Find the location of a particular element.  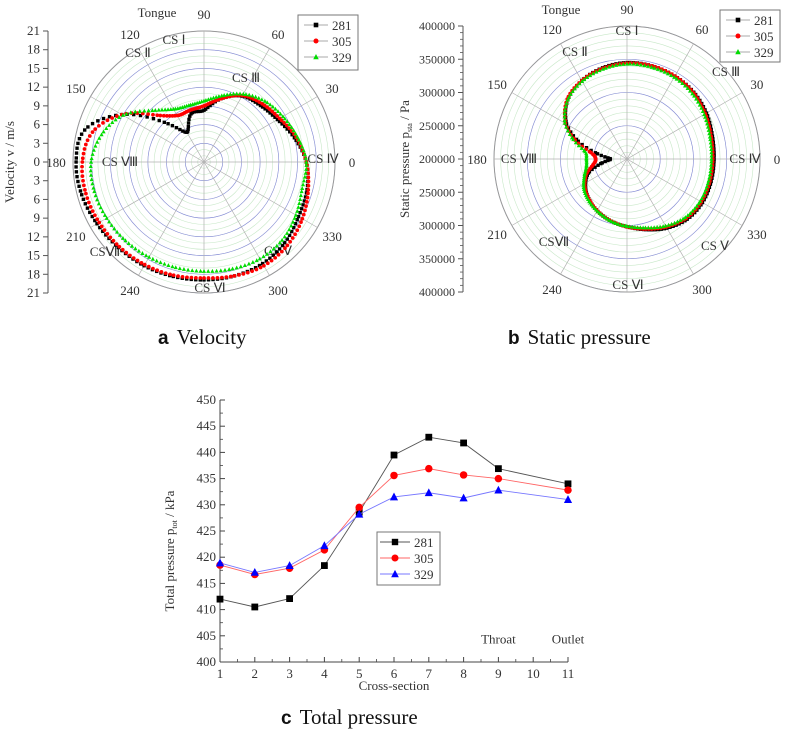

radial-tick-label: 18 is located at coordinates (33, 273).